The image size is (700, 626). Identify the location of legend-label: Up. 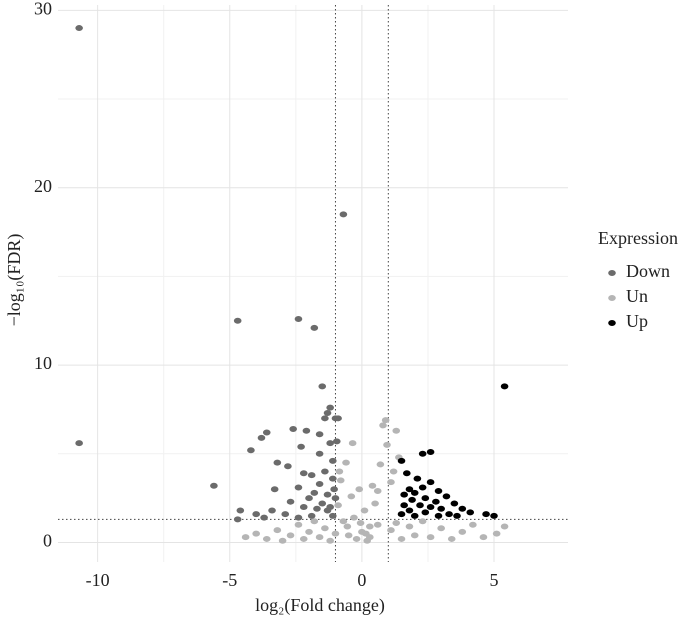
(637, 321).